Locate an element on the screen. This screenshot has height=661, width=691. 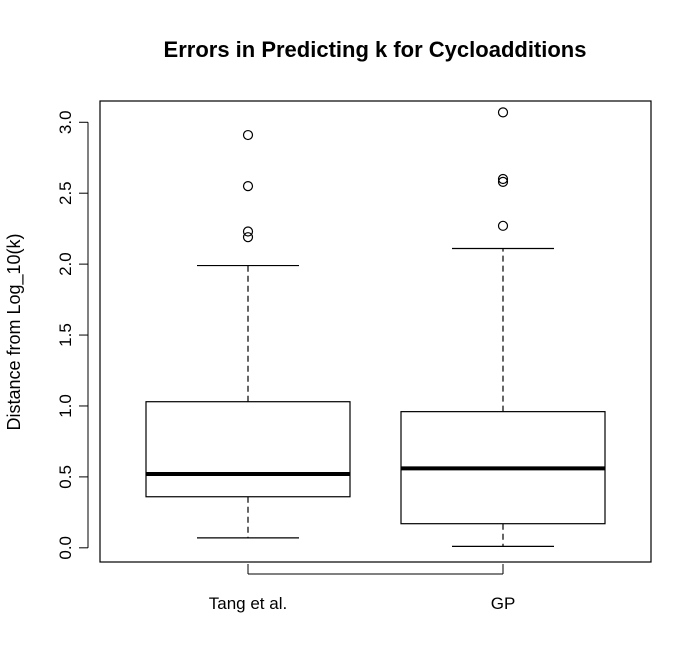
y-axis: 0.0 0.5 1.0 1.5 2.0 2.5 3.0 is located at coordinates (72, 335).